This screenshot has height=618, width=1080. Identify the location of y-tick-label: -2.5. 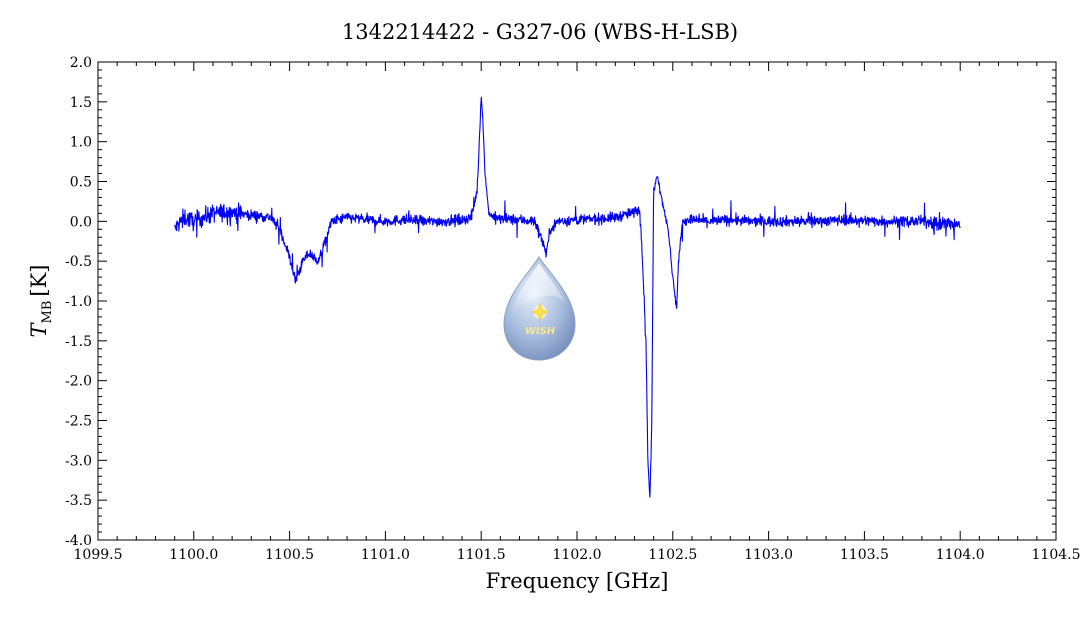
(78, 422).